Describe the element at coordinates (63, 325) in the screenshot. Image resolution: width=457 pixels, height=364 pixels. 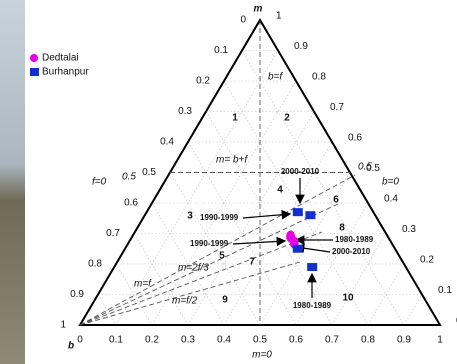
I see `left-tick-label: 1` at that location.